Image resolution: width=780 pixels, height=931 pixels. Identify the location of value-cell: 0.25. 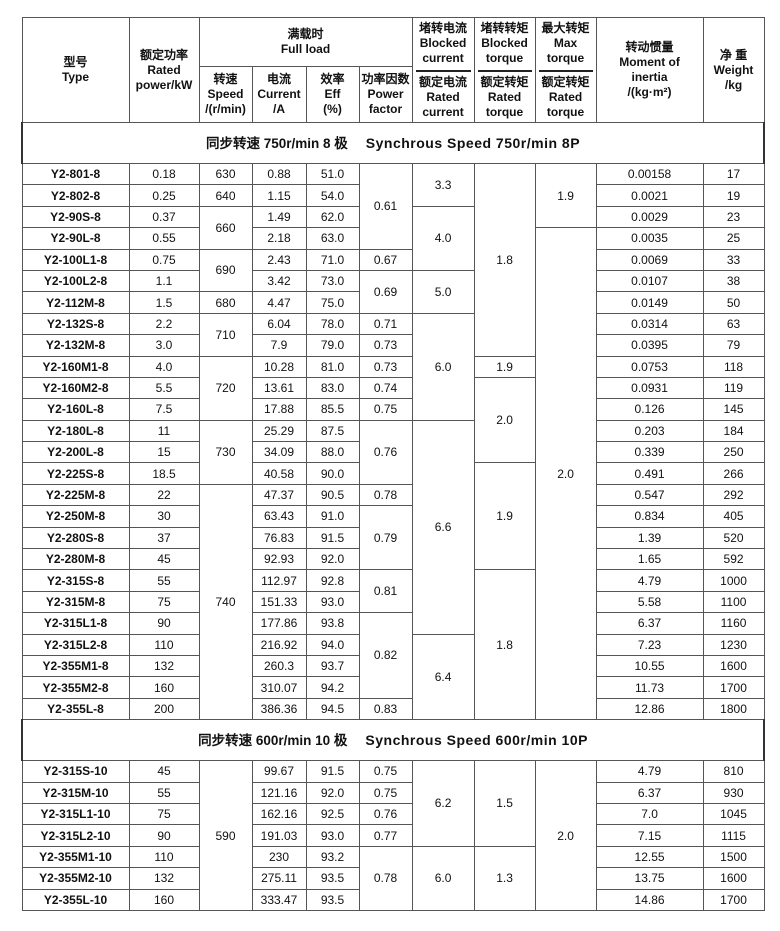
(164, 195).